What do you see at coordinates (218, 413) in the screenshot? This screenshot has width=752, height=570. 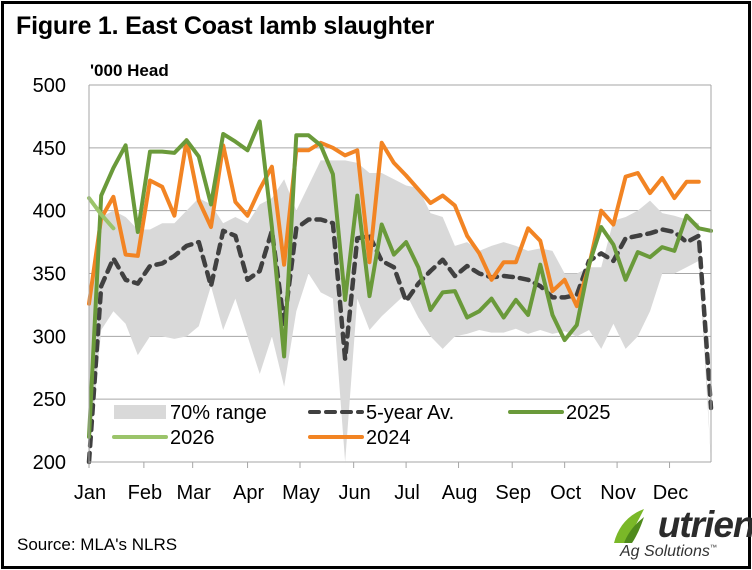 I see `legend-70-range-label: 70% range` at bounding box center [218, 413].